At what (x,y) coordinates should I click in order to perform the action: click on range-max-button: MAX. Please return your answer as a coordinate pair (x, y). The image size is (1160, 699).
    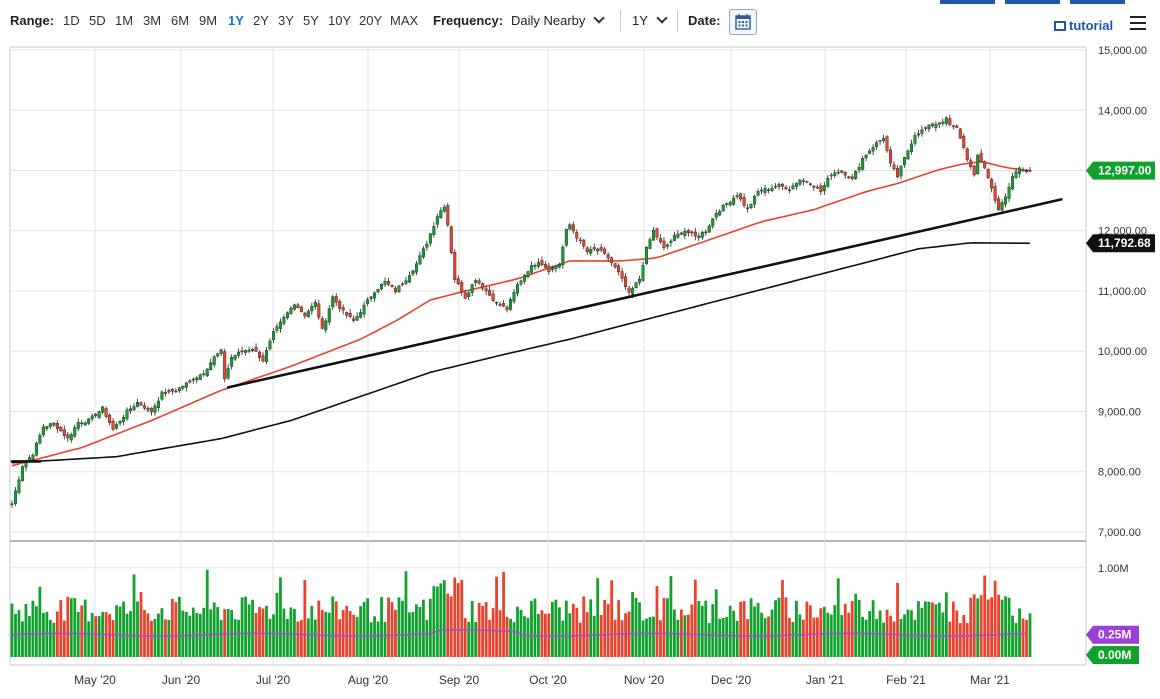
    Looking at the image, I should click on (404, 20).